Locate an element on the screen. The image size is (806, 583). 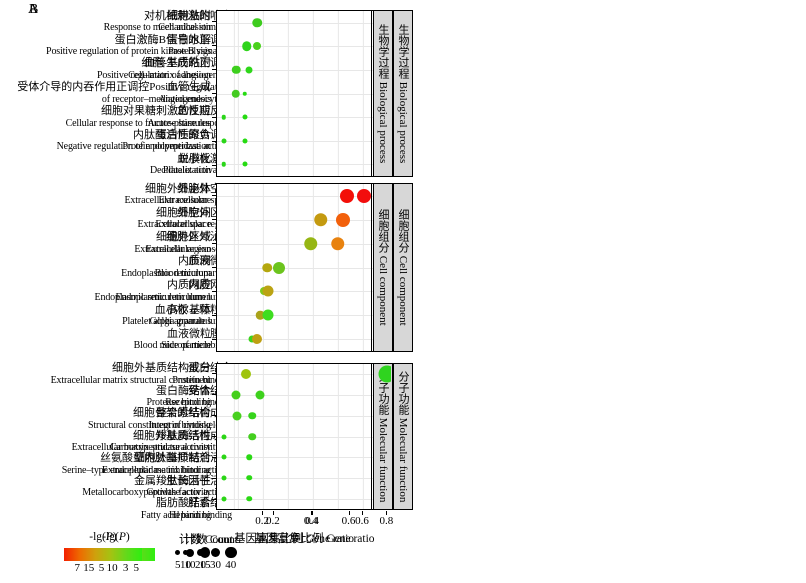
go-term-label-en: Endoplasmic reticulum lumen is located at coordinates (153, 297).